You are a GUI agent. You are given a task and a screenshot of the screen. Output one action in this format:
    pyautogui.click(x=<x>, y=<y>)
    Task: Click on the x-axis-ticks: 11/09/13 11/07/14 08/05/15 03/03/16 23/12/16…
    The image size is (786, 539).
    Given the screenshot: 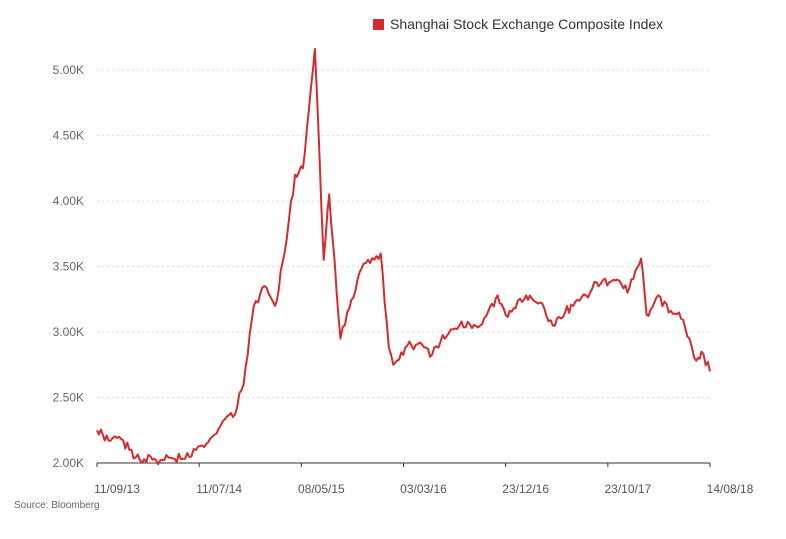 What is the action you would take?
    pyautogui.click(x=424, y=479)
    